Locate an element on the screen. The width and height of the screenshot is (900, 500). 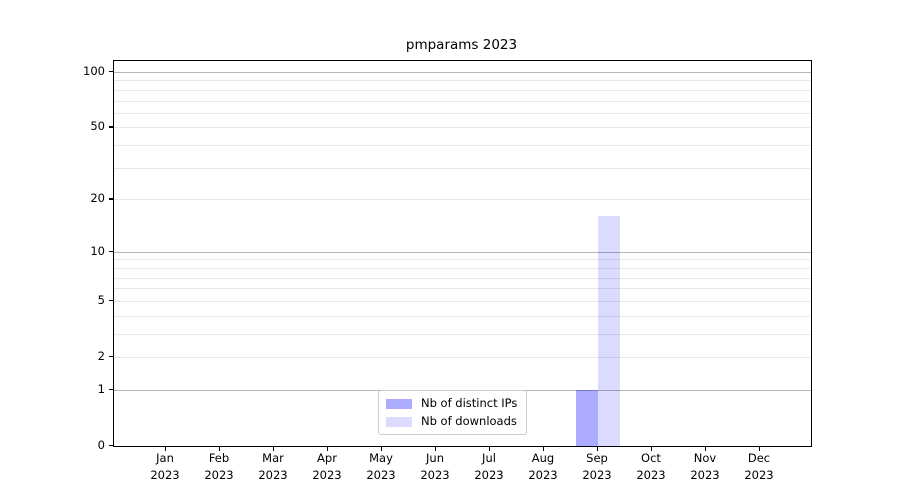
x-tick-label: Nov 2023 is located at coordinates (705, 467).